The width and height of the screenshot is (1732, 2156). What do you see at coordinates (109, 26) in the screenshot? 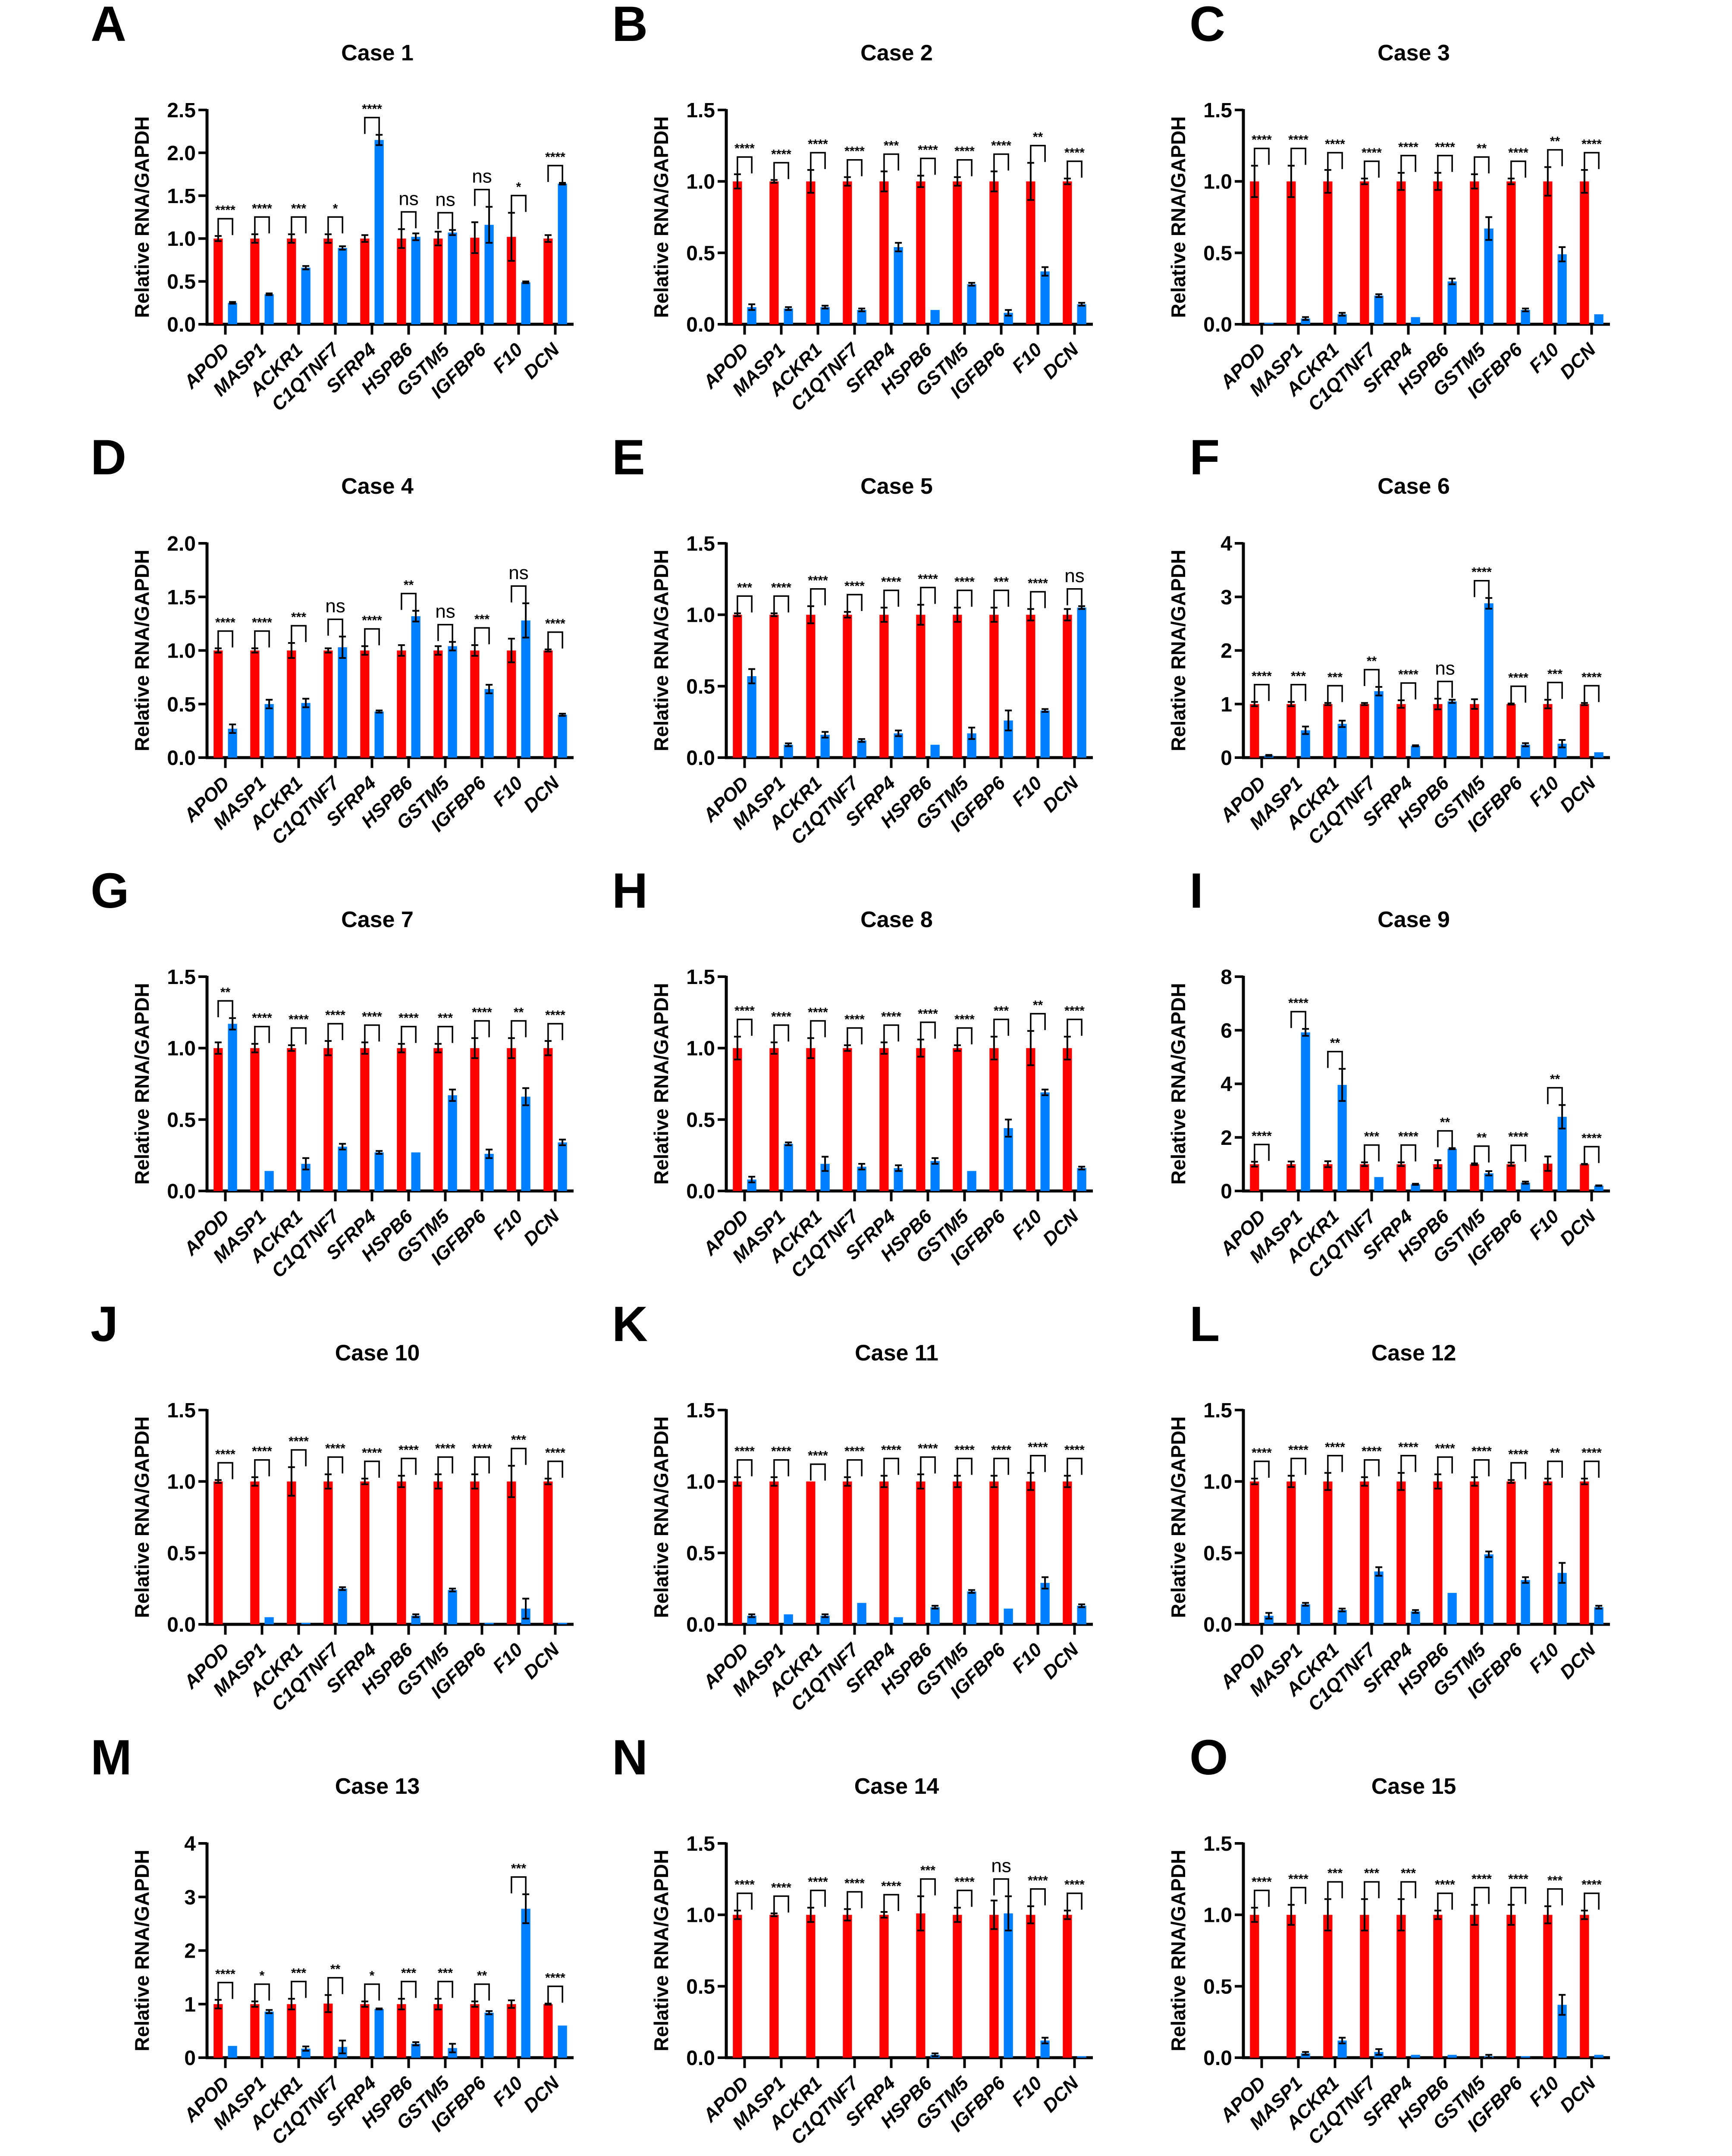
I see `panel-letter: A` at bounding box center [109, 26].